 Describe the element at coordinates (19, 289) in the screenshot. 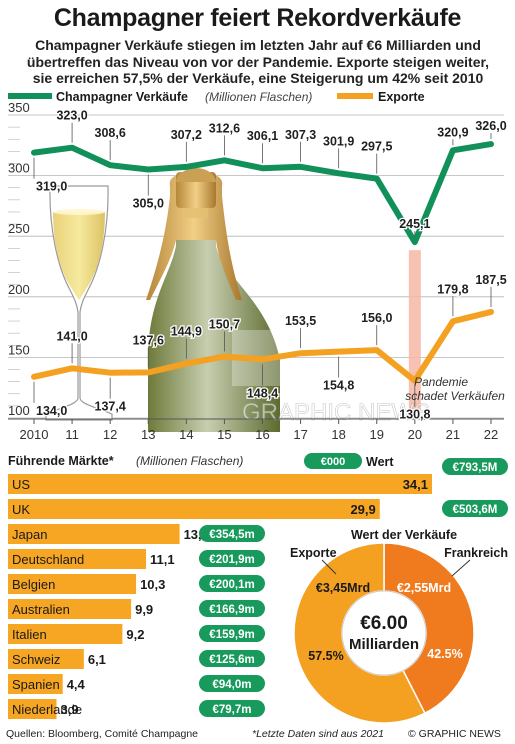

I see `y-tick-label: 200` at that location.